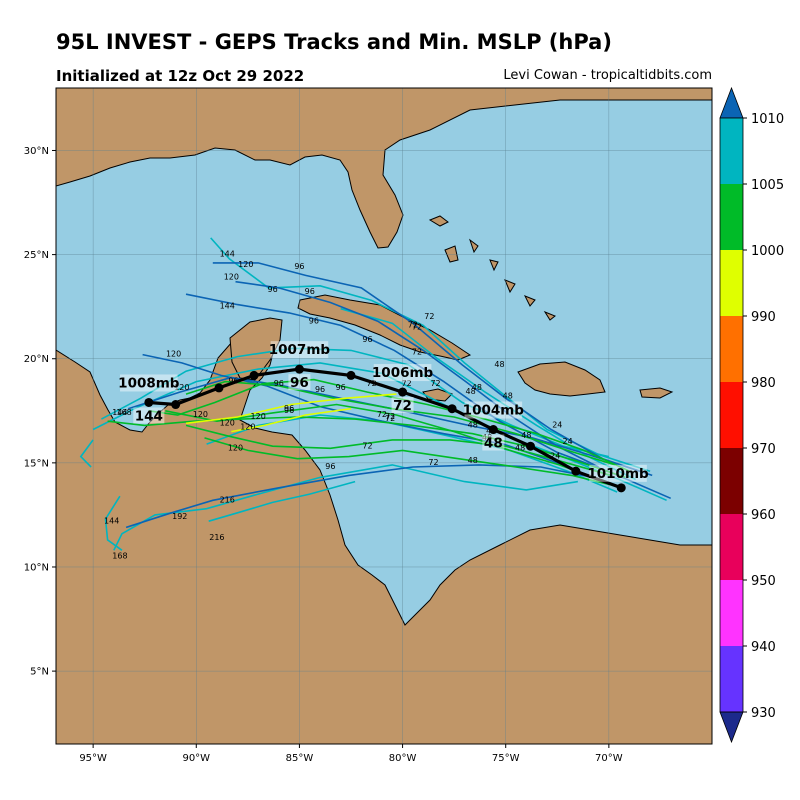 The height and width of the screenshot is (800, 800). I want to click on mean-hour-label: 48, so click(493, 444).